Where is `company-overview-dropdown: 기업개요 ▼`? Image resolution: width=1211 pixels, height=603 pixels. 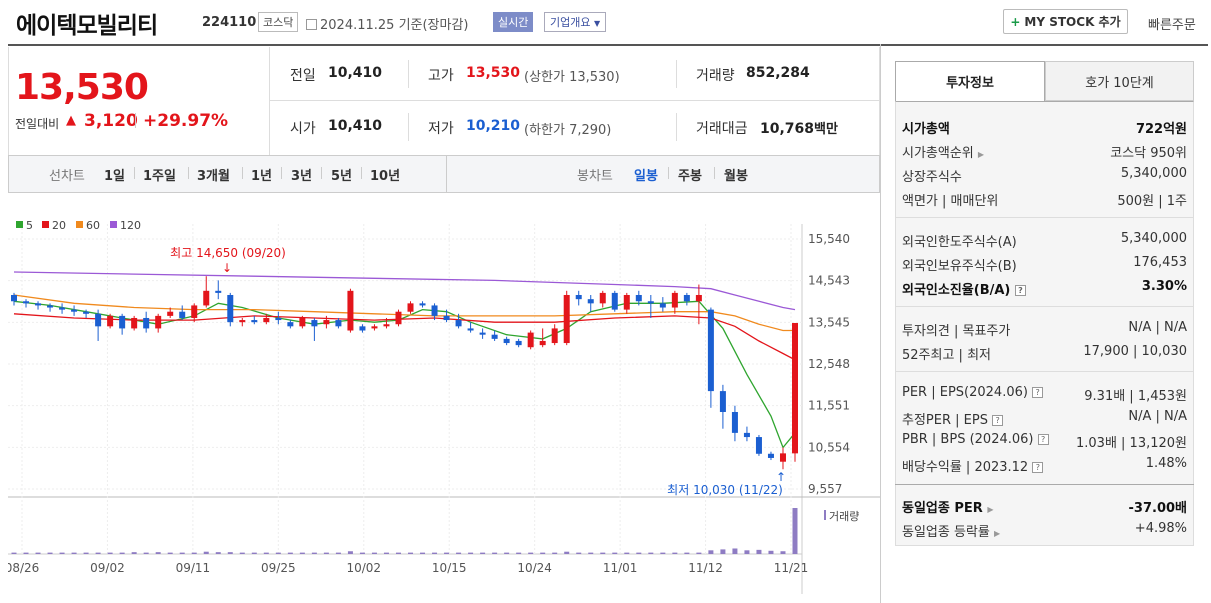 company-overview-dropdown: 기업개요 ▼ is located at coordinates (575, 22).